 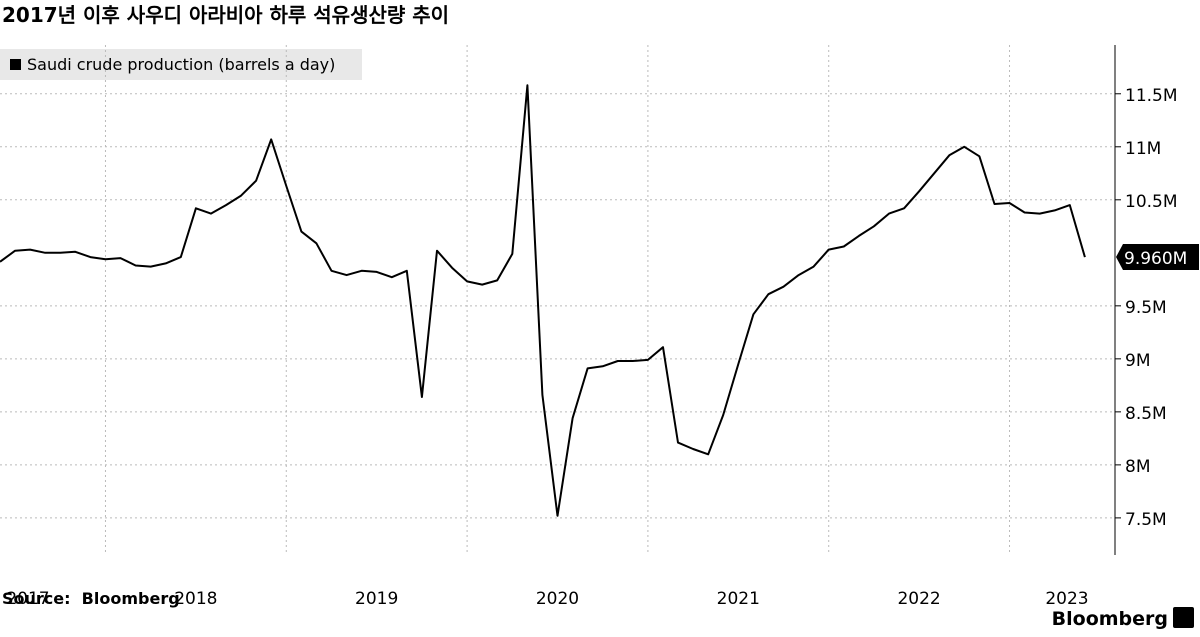 What do you see at coordinates (1146, 414) in the screenshot?
I see `y-tick-label: 8.5M` at bounding box center [1146, 414].